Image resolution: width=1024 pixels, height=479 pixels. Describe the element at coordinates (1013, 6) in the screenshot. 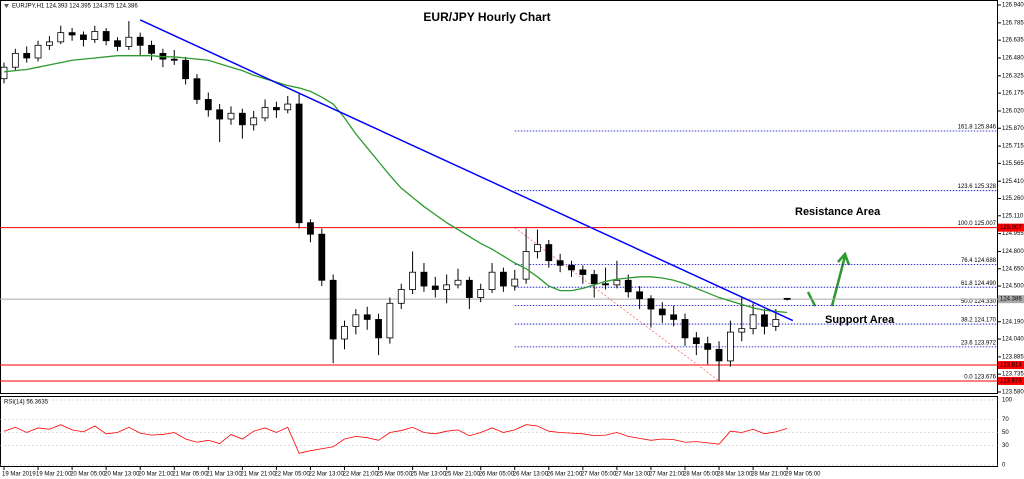

I see `y-tick-label: 126.940` at that location.